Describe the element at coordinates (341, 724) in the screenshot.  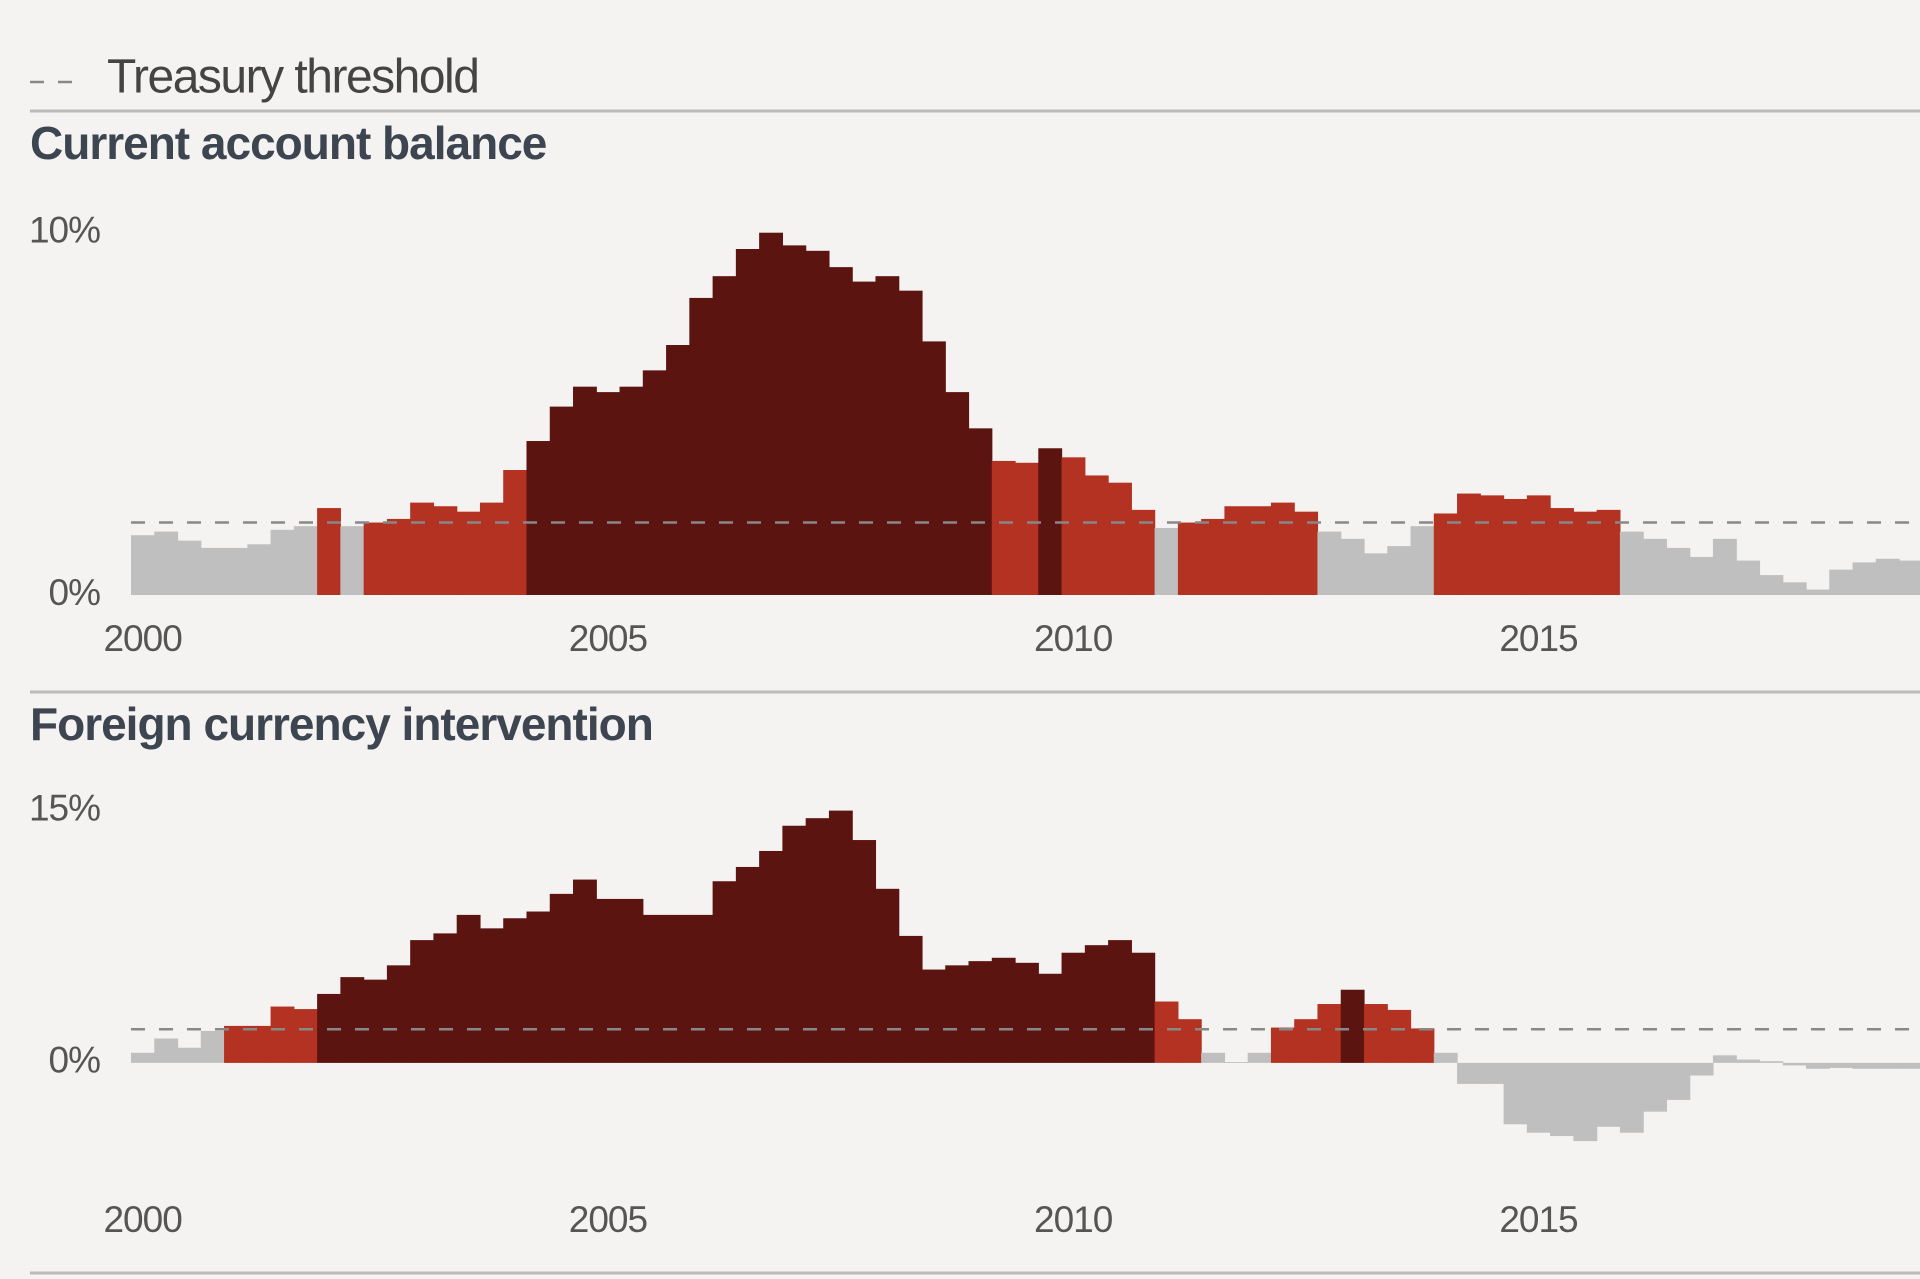
I see `chart-title: Foreign currency intervention` at that location.